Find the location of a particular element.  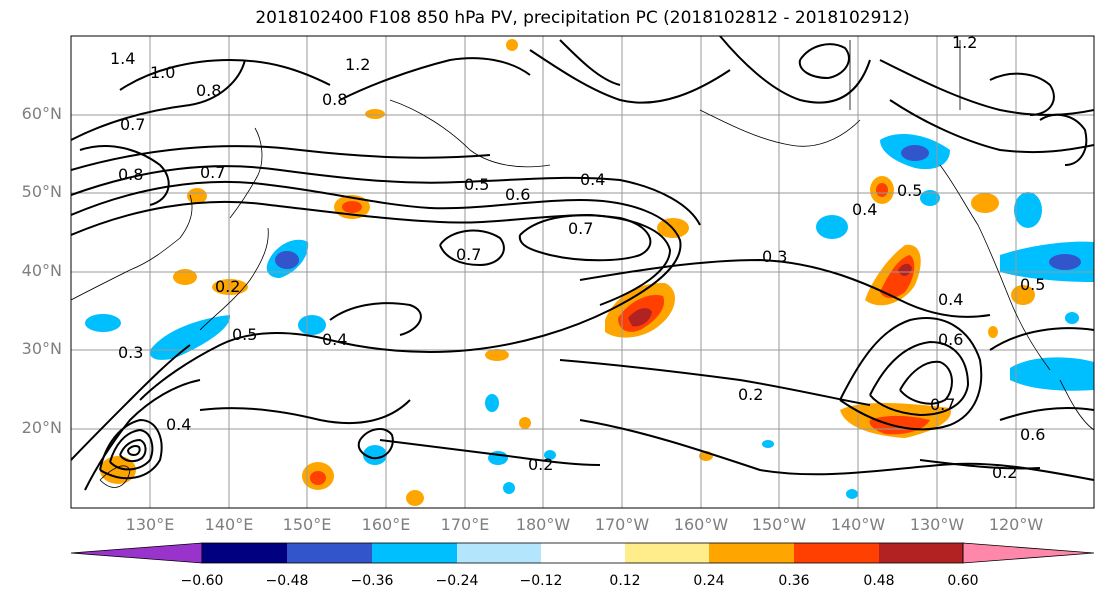

lon-label: 170°W is located at coordinates (622, 524).